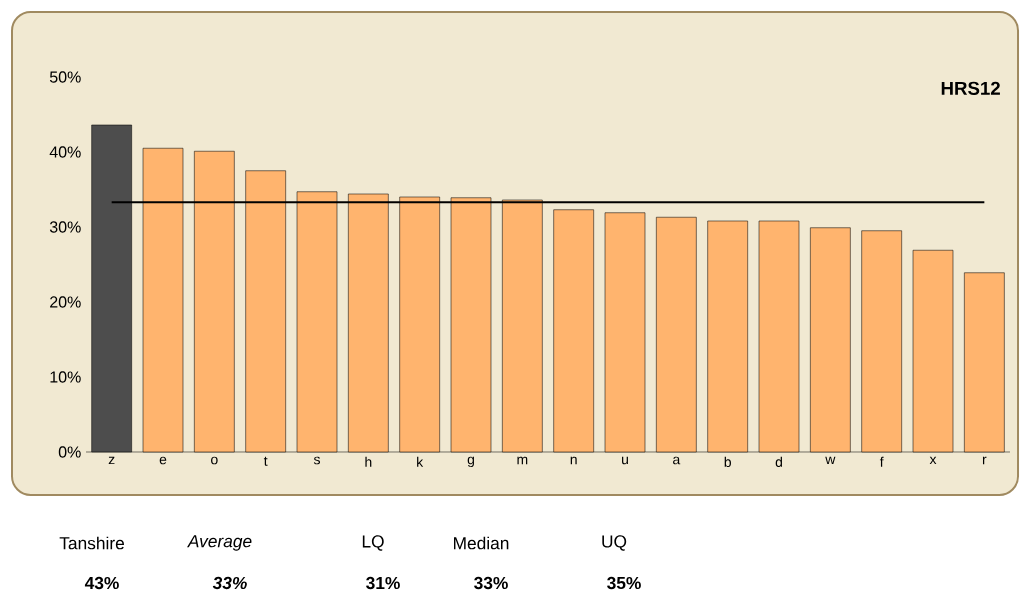  Describe the element at coordinates (69, 452) in the screenshot. I see `y-tick-label: 0%` at that location.